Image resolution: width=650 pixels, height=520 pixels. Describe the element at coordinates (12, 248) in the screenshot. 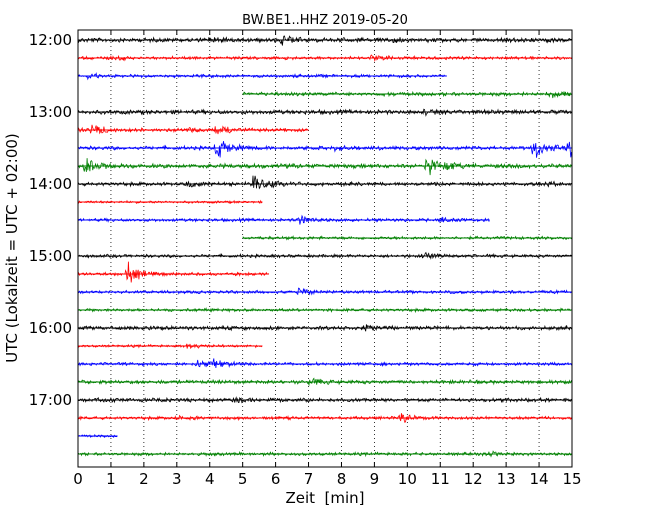

I see `y-axis-label: UTC (Lokalzeit = UTC + 02:00)` at that location.